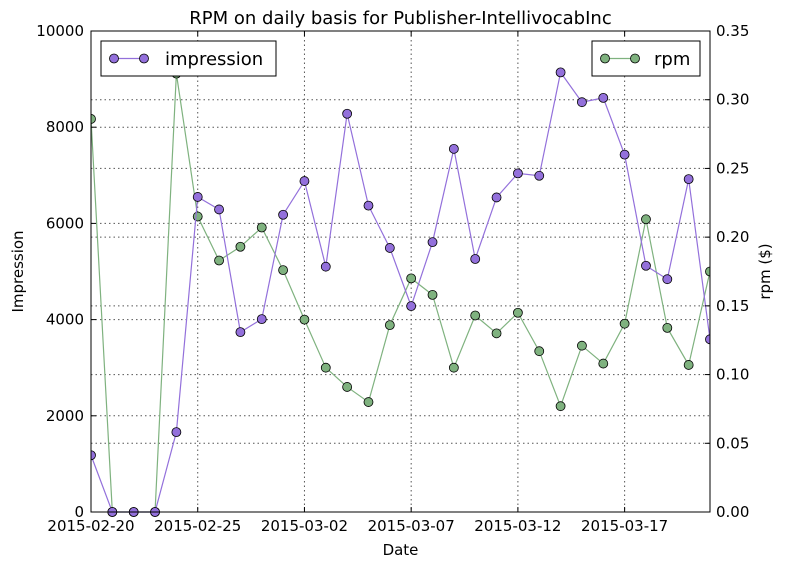 The width and height of the screenshot is (785, 570). I want to click on y2-tick-label-2: 0.10, so click(732, 375).